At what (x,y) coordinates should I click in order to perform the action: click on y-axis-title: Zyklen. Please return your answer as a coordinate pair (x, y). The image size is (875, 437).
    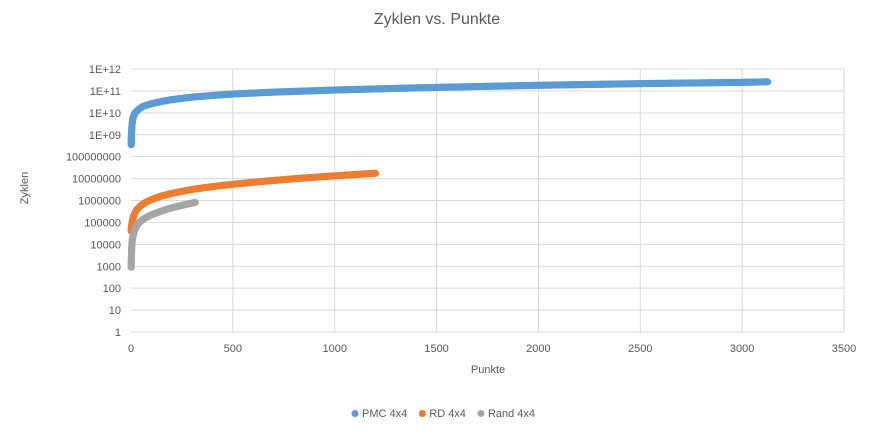
    Looking at the image, I should click on (25, 188).